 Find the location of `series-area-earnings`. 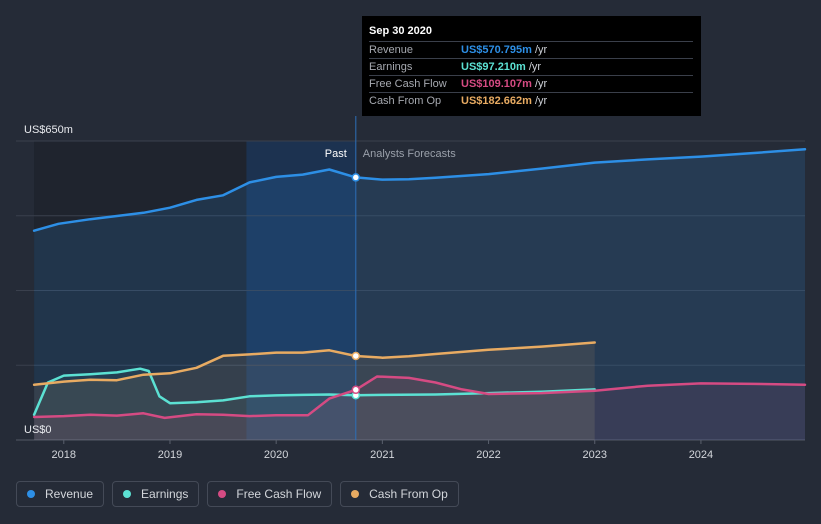

series-area-earnings is located at coordinates (314, 404).